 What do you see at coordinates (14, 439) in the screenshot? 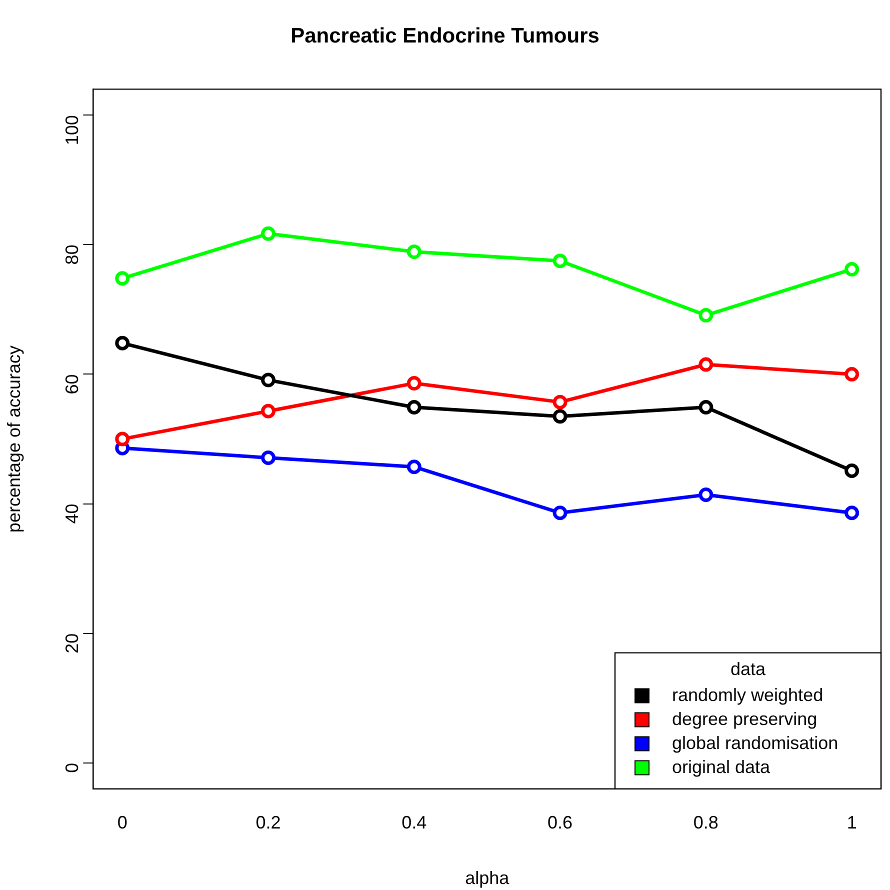
I see `y-axis-title: percentage of accuracy` at bounding box center [14, 439].